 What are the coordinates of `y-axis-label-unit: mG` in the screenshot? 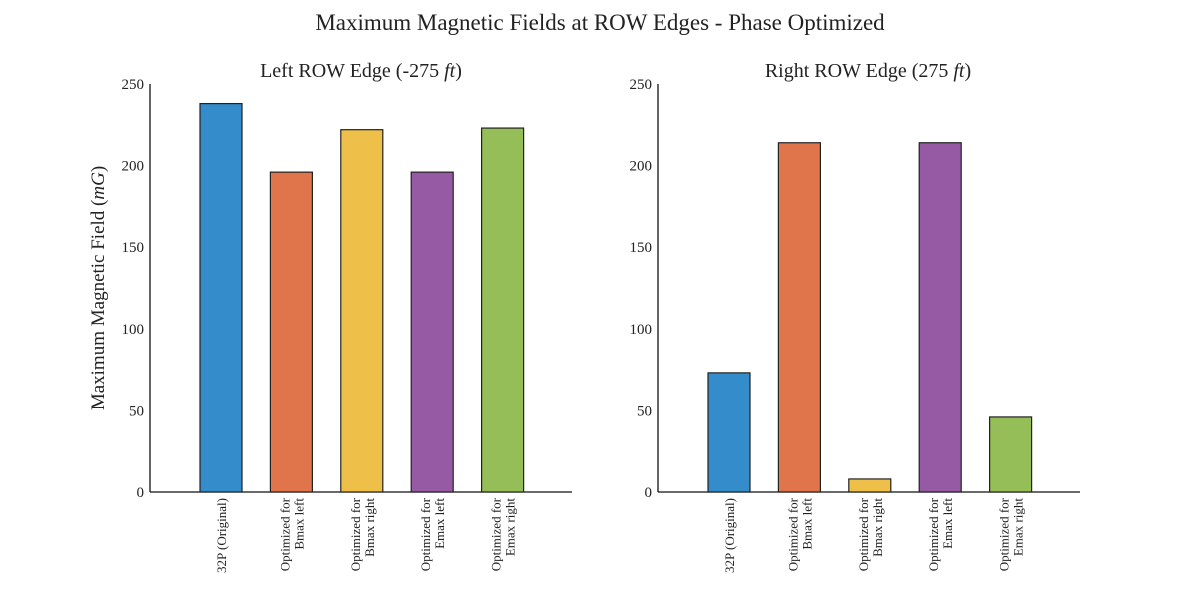 It's located at (98, 186).